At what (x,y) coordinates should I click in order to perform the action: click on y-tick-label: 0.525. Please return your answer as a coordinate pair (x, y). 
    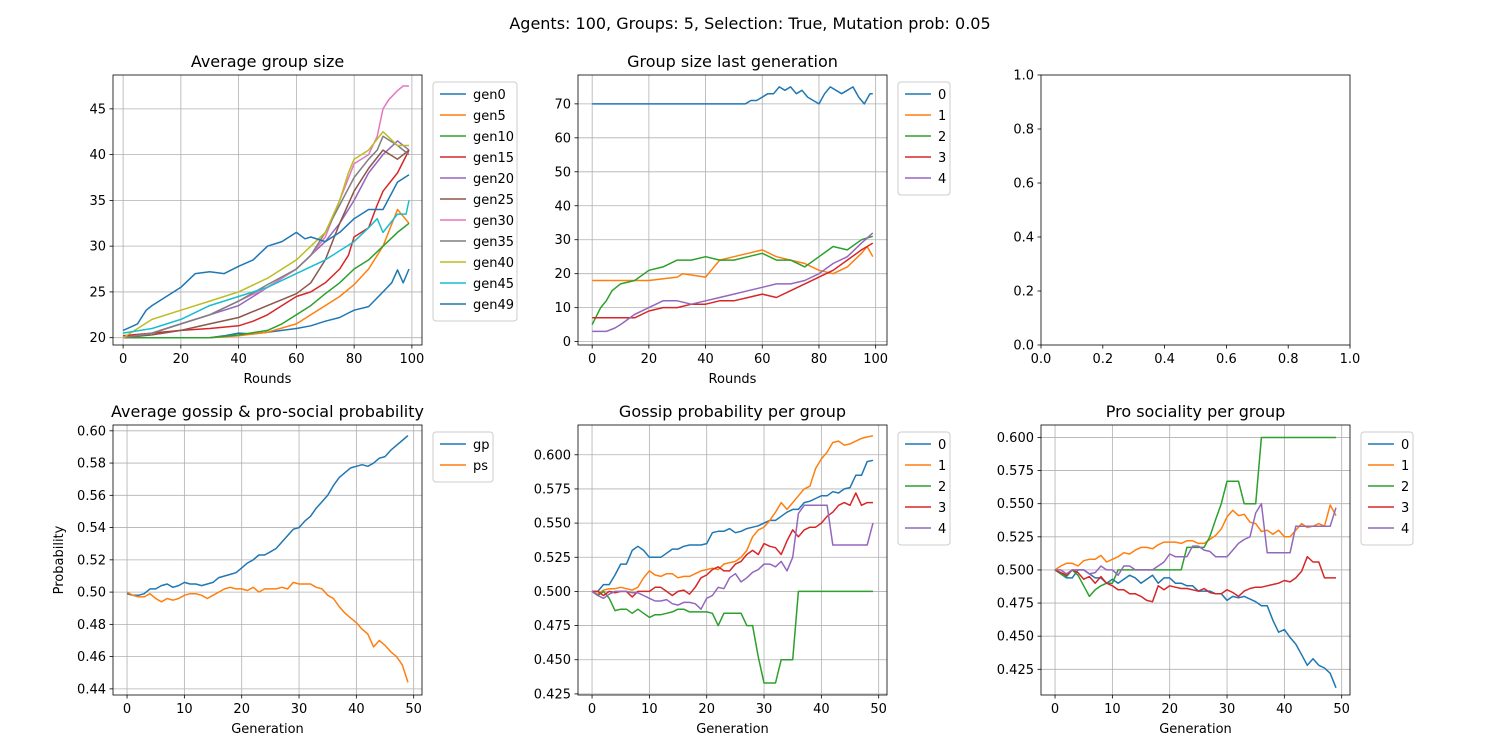
    Looking at the image, I should click on (552, 558).